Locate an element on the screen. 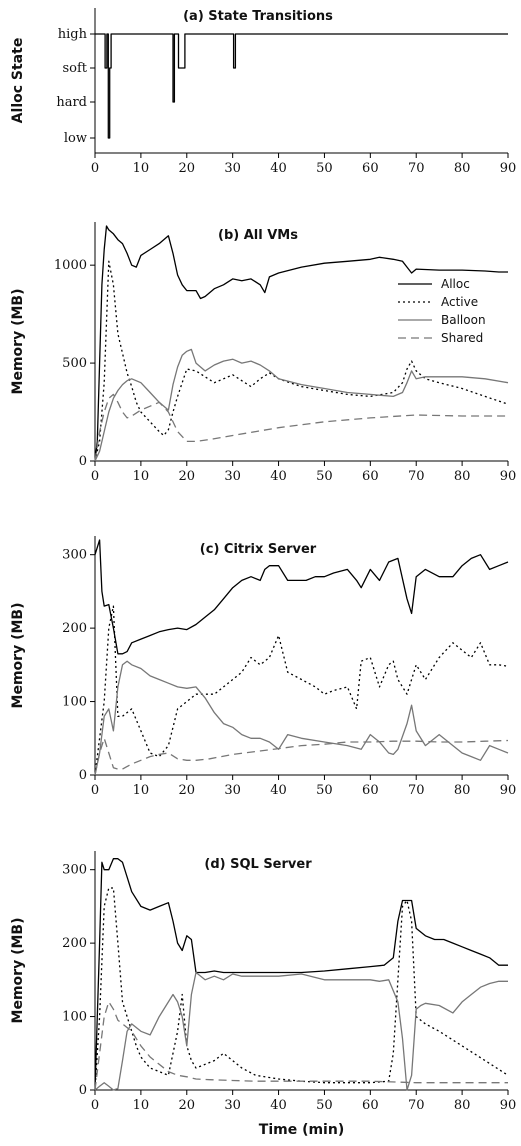 The image size is (521, 1146). legend-label-alloc: Alloc is located at coordinates (455, 284).